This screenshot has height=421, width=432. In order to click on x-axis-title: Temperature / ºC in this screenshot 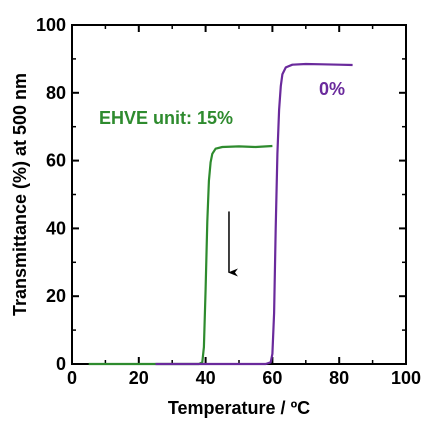, I will do `click(239, 408)`.